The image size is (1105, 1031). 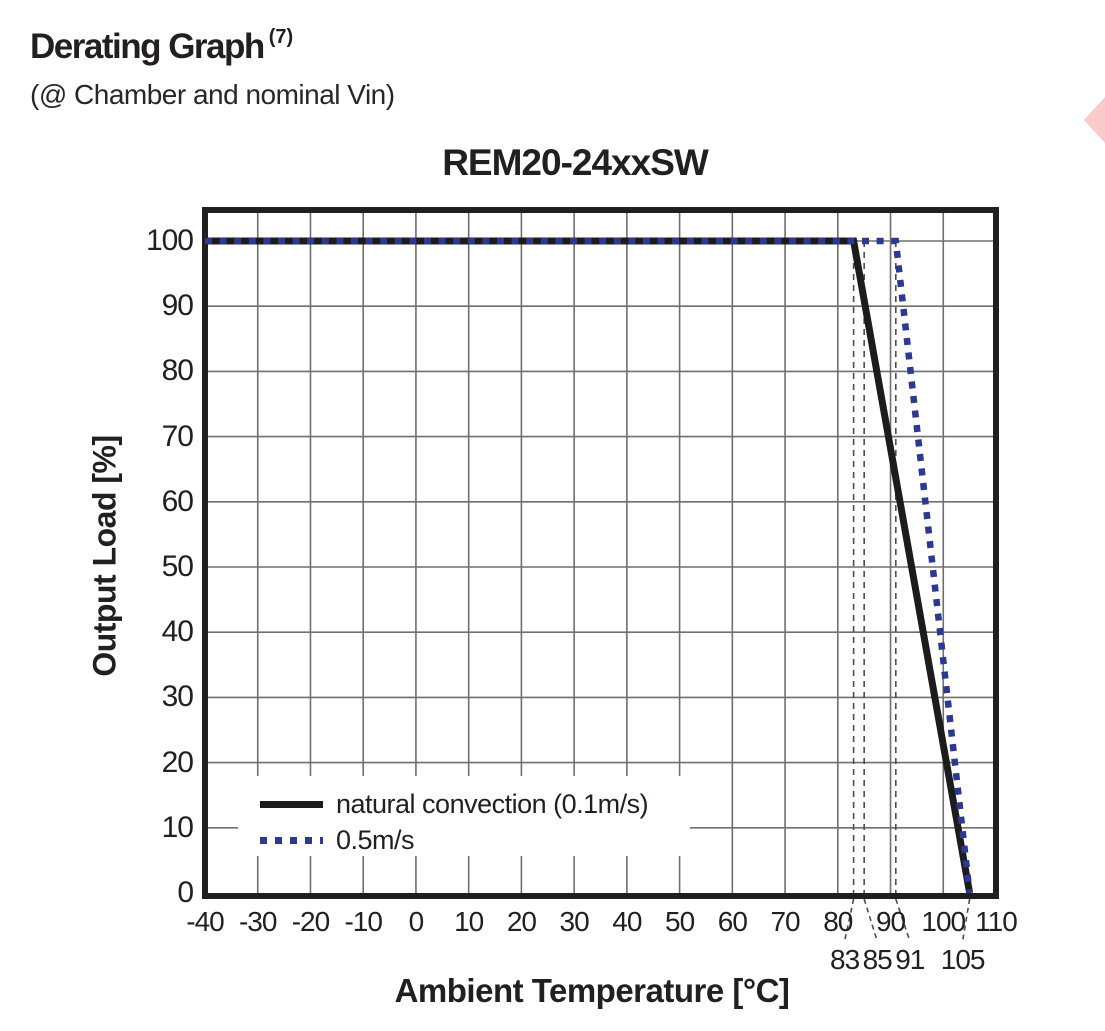 What do you see at coordinates (310, 921) in the screenshot?
I see `x-tick-label: -20` at bounding box center [310, 921].